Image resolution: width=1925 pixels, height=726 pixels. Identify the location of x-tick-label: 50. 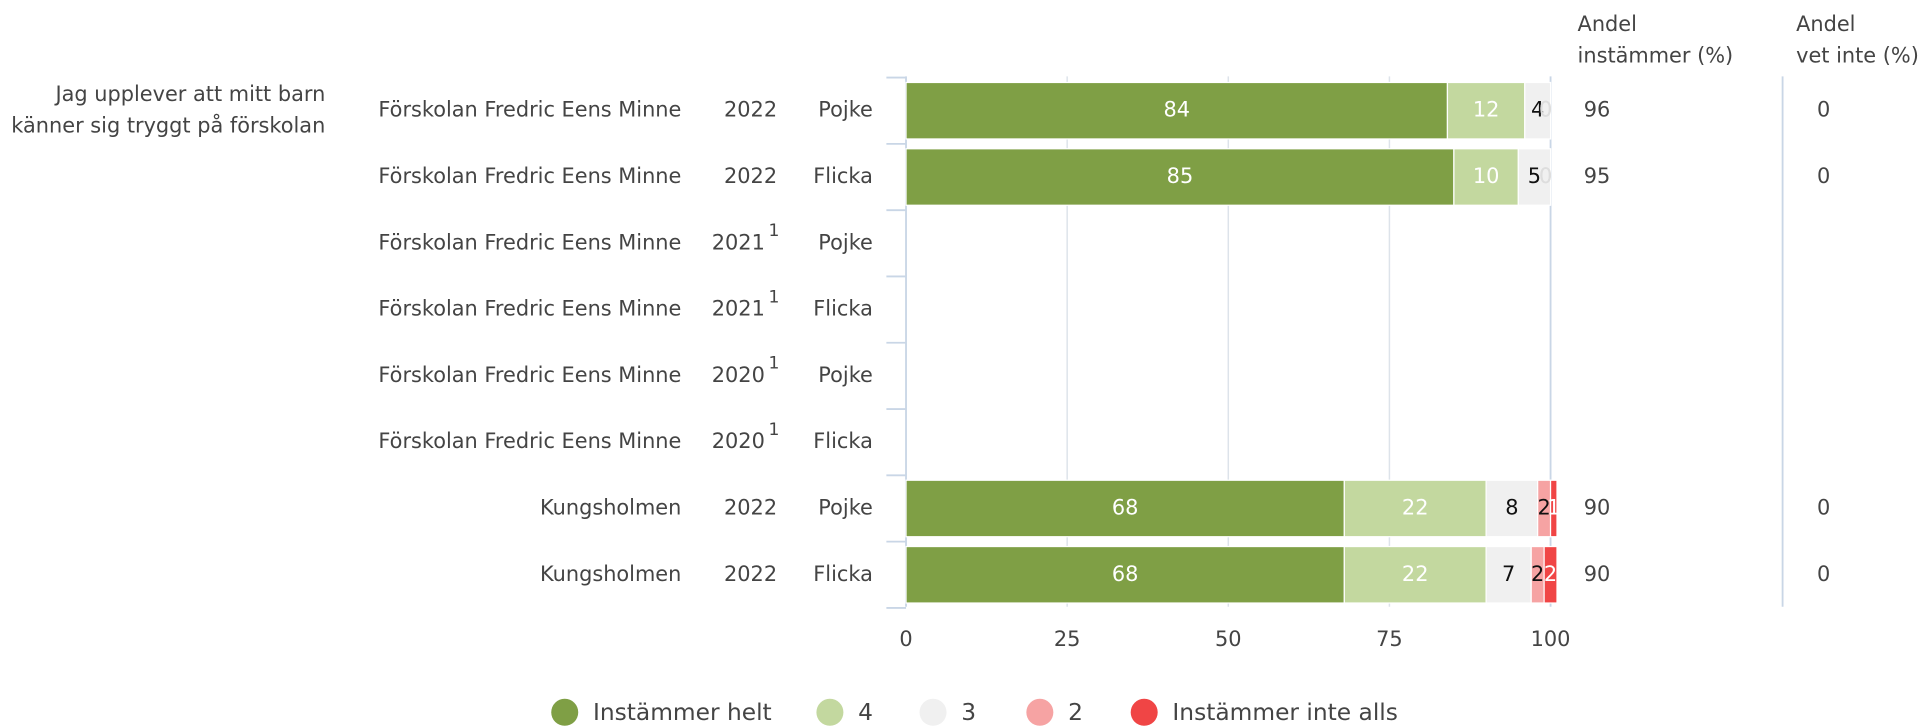
(1228, 639).